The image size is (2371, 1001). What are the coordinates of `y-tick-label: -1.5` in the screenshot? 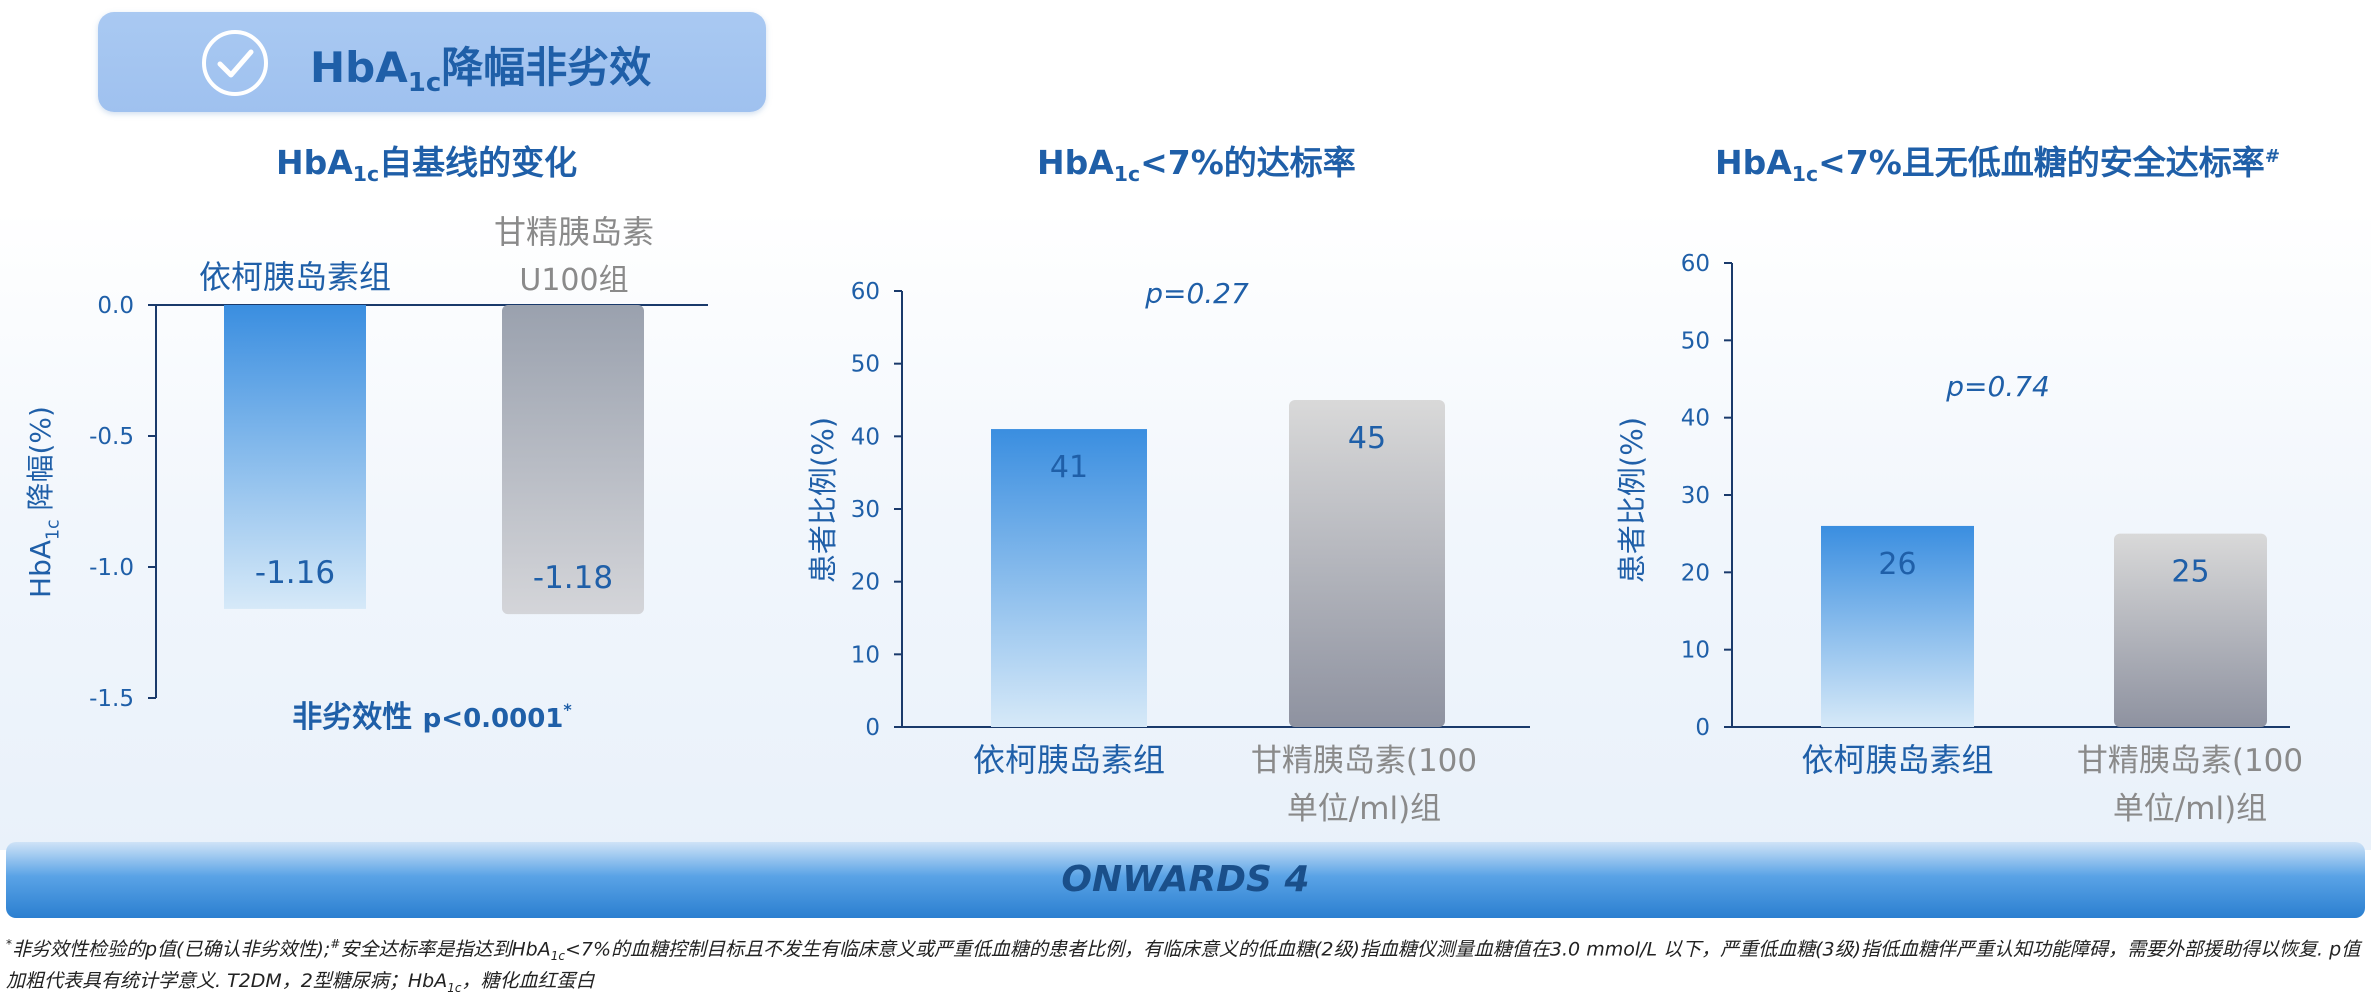 It's located at (111, 699).